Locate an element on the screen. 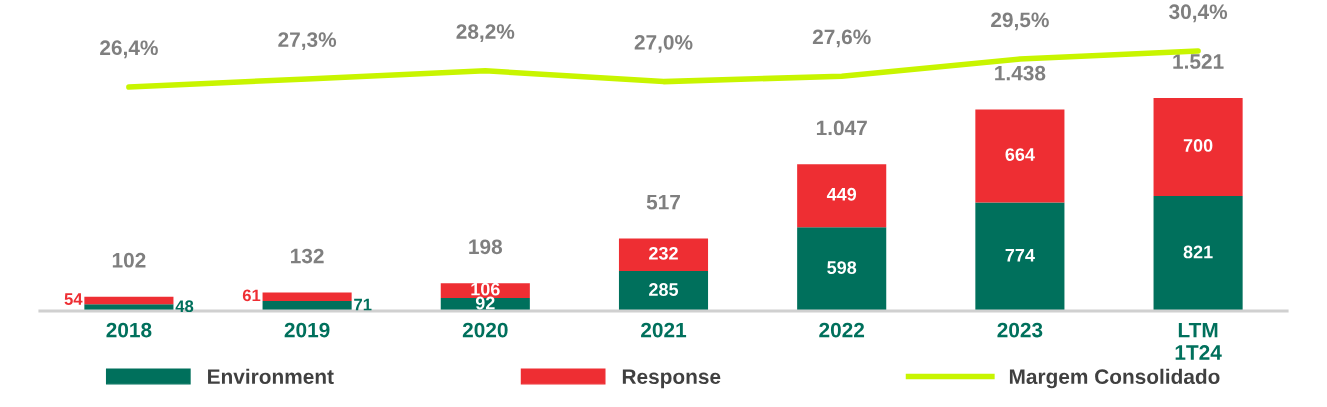 The height and width of the screenshot is (407, 1327). legend-label: Margem Consolidado is located at coordinates (1114, 378).